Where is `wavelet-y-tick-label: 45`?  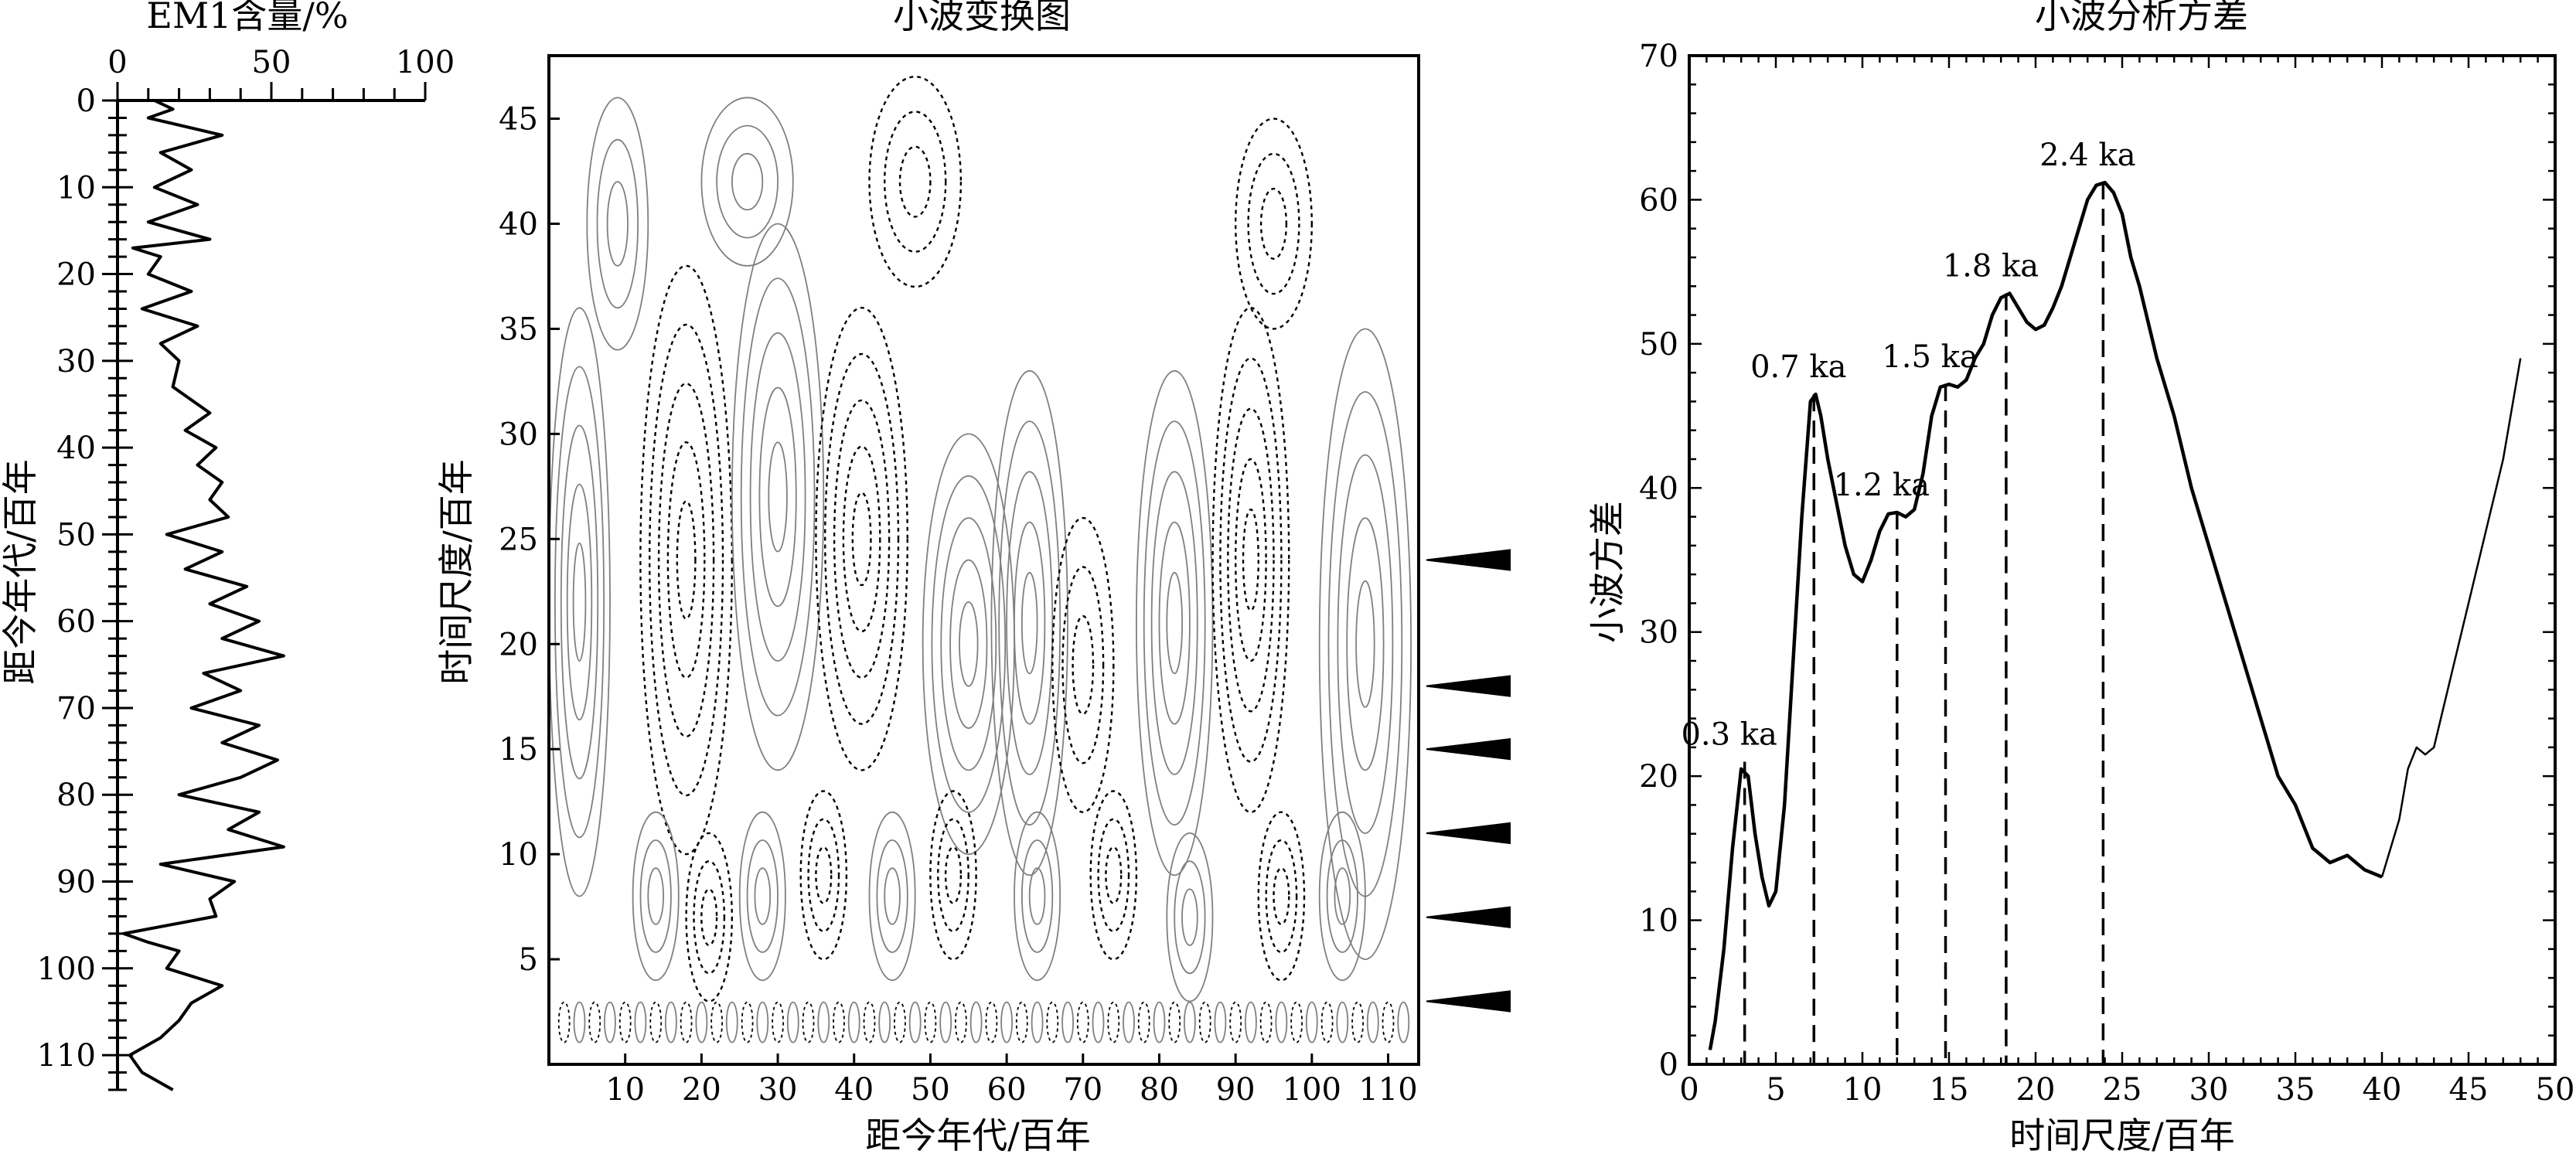
wavelet-y-tick-label: 45 is located at coordinates (518, 120).